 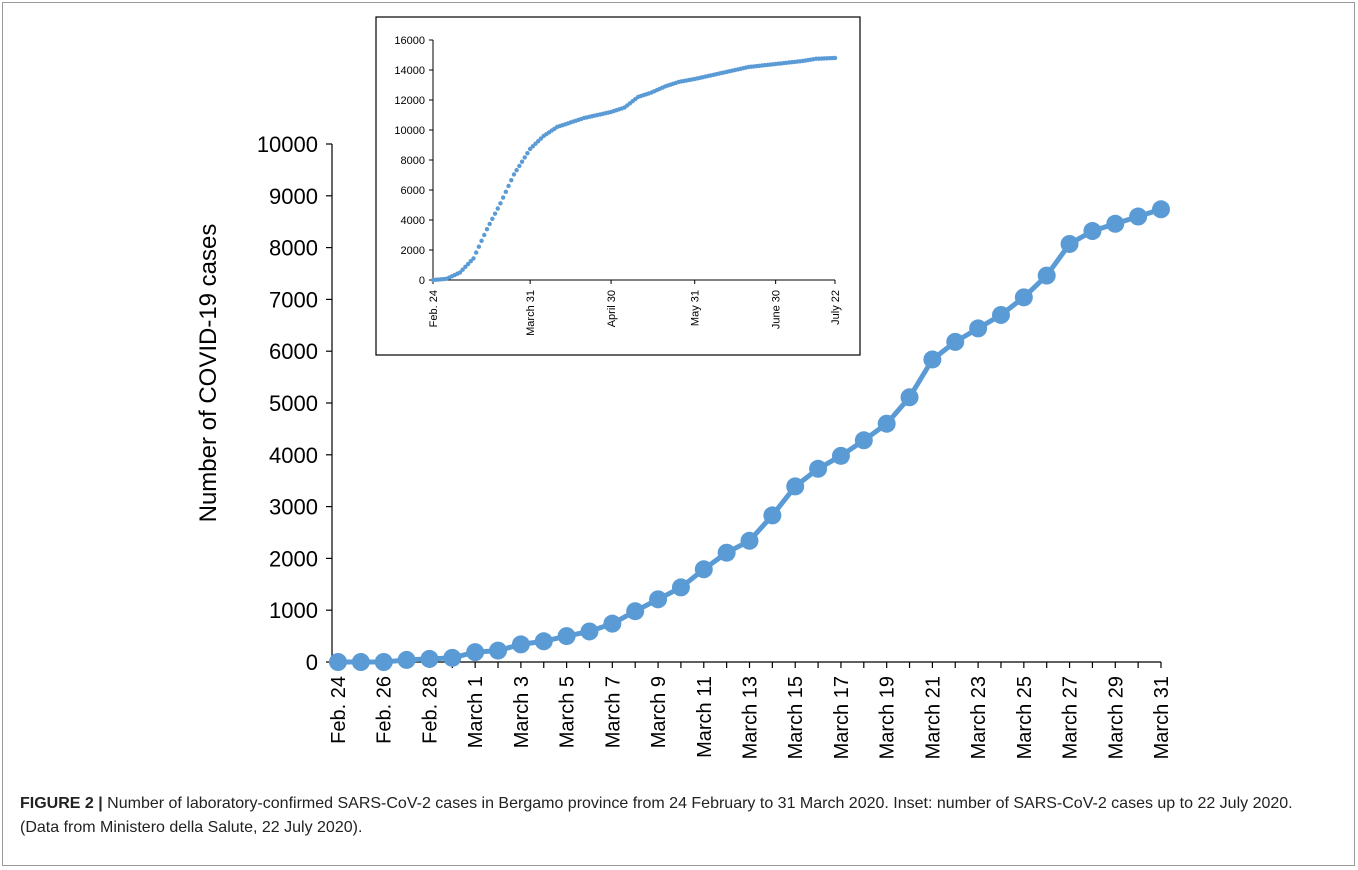 What do you see at coordinates (413, 251) in the screenshot?
I see `inset-y-tick-label: 2000` at bounding box center [413, 251].